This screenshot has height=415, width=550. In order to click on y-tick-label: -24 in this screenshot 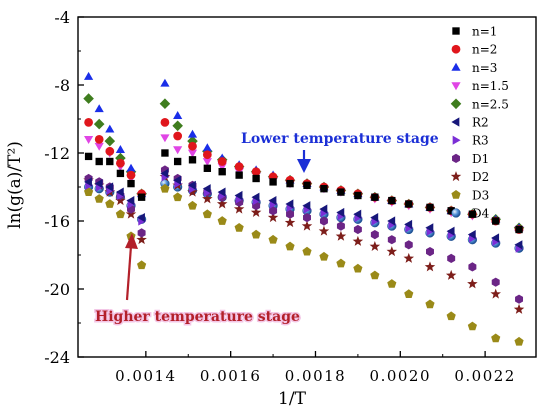, I will do `click(57, 357)`.